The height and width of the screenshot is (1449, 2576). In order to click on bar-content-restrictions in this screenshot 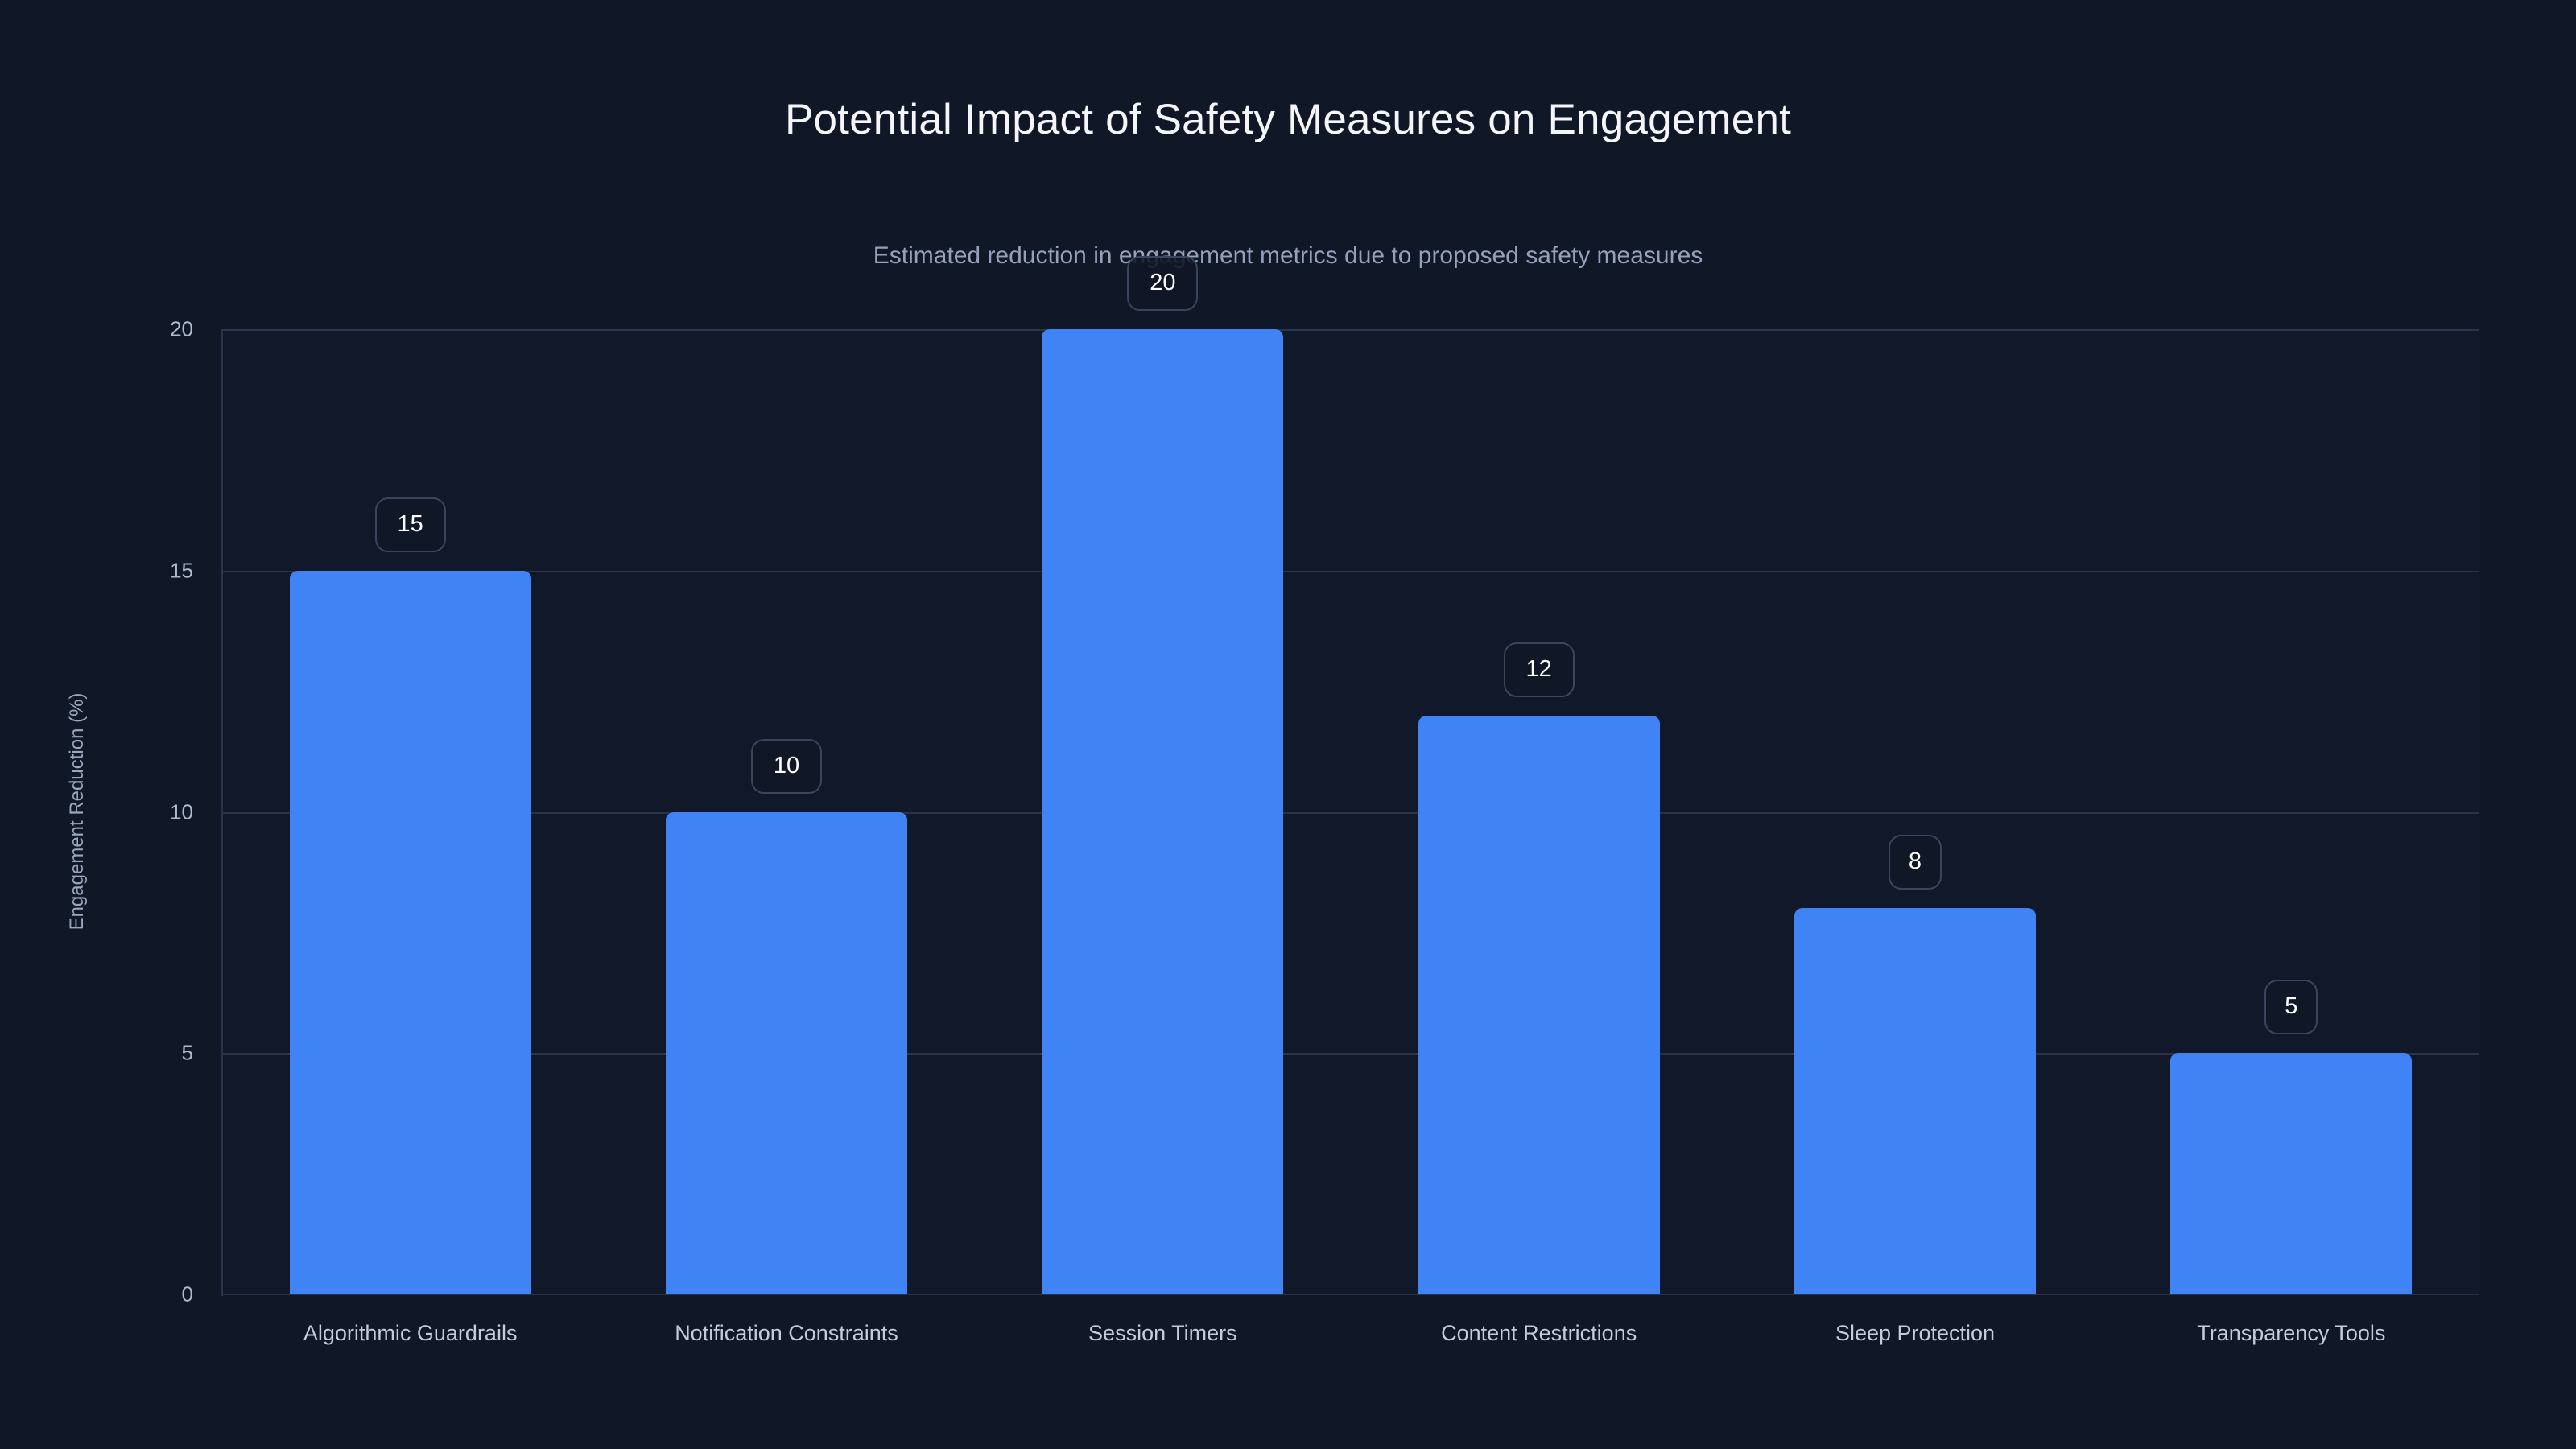, I will do `click(1539, 1005)`.